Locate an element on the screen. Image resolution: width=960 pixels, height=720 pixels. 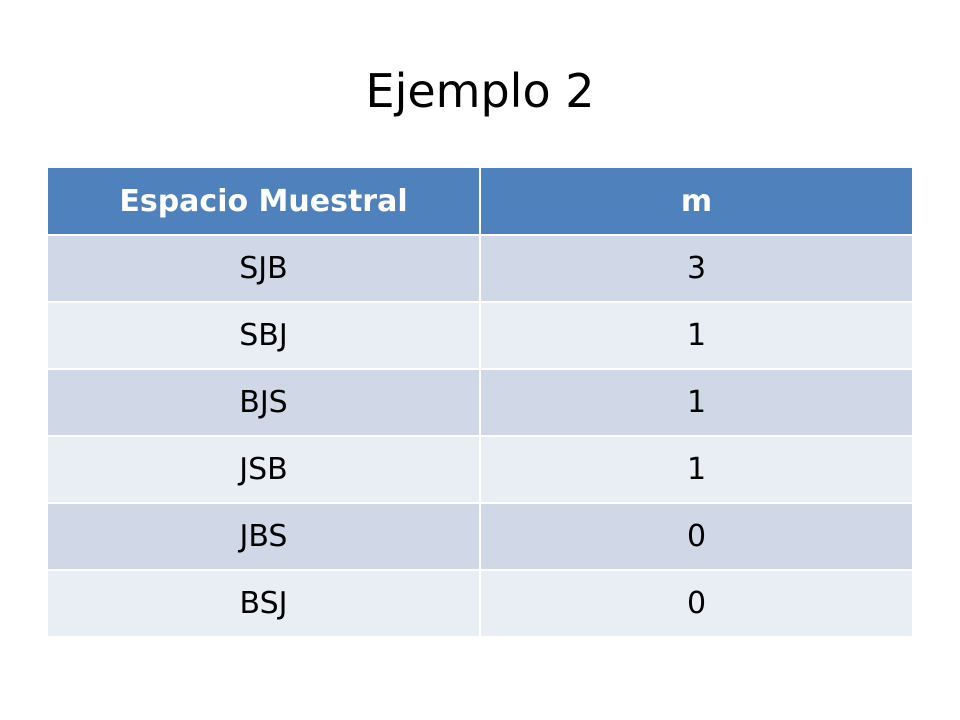
slide-title: Ejemplo 2 is located at coordinates (480, 91).